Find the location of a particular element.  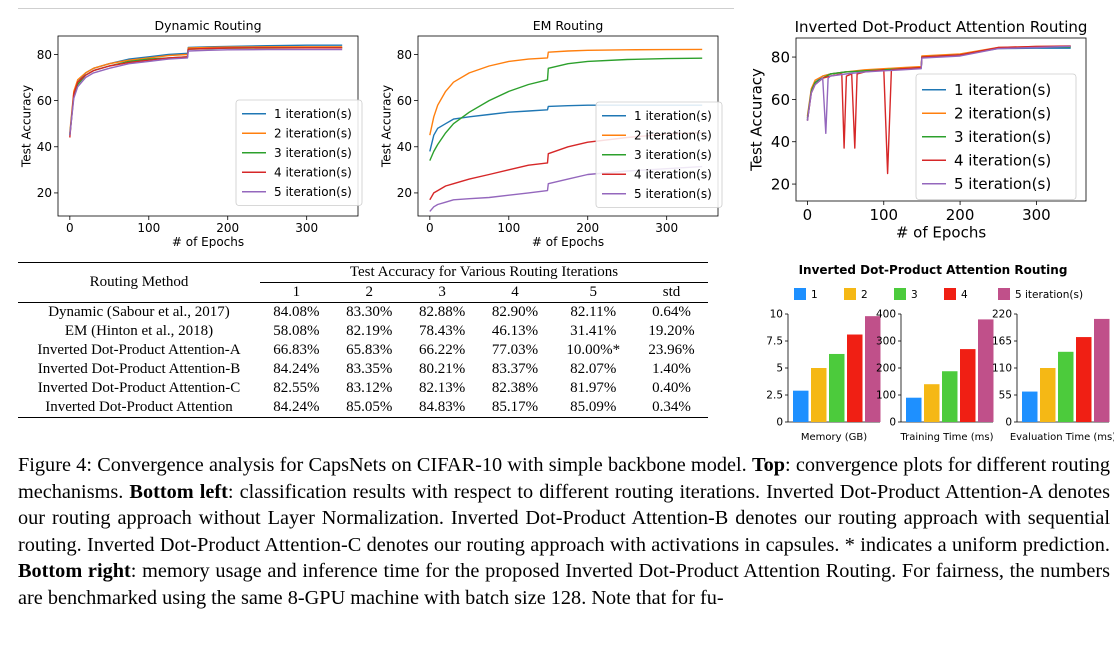

value-cell: 10.00%* is located at coordinates (593, 350).